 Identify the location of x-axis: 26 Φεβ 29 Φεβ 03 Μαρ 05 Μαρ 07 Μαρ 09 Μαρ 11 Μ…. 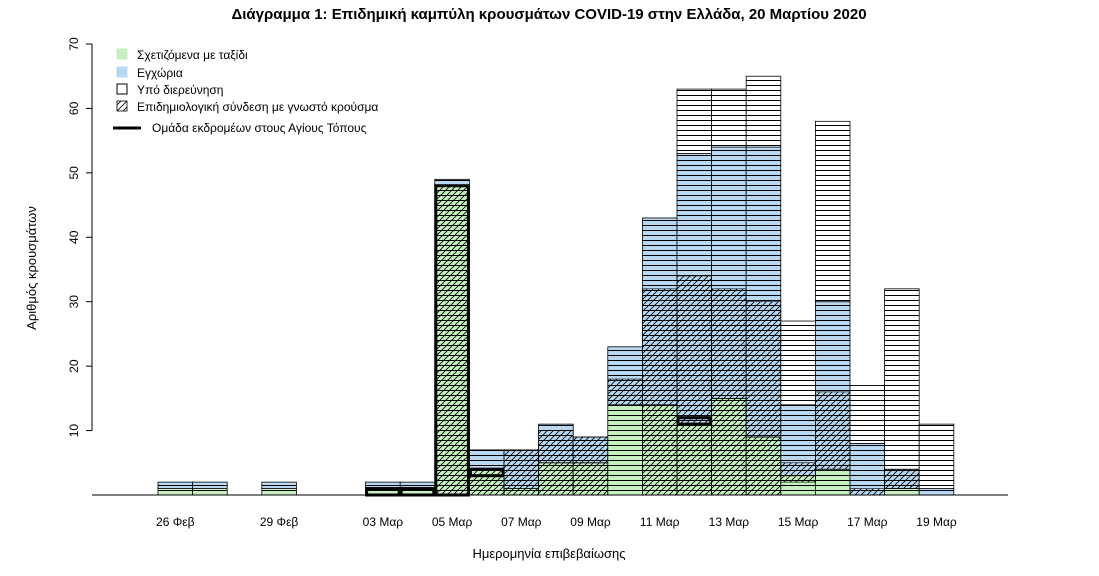
(550, 511).